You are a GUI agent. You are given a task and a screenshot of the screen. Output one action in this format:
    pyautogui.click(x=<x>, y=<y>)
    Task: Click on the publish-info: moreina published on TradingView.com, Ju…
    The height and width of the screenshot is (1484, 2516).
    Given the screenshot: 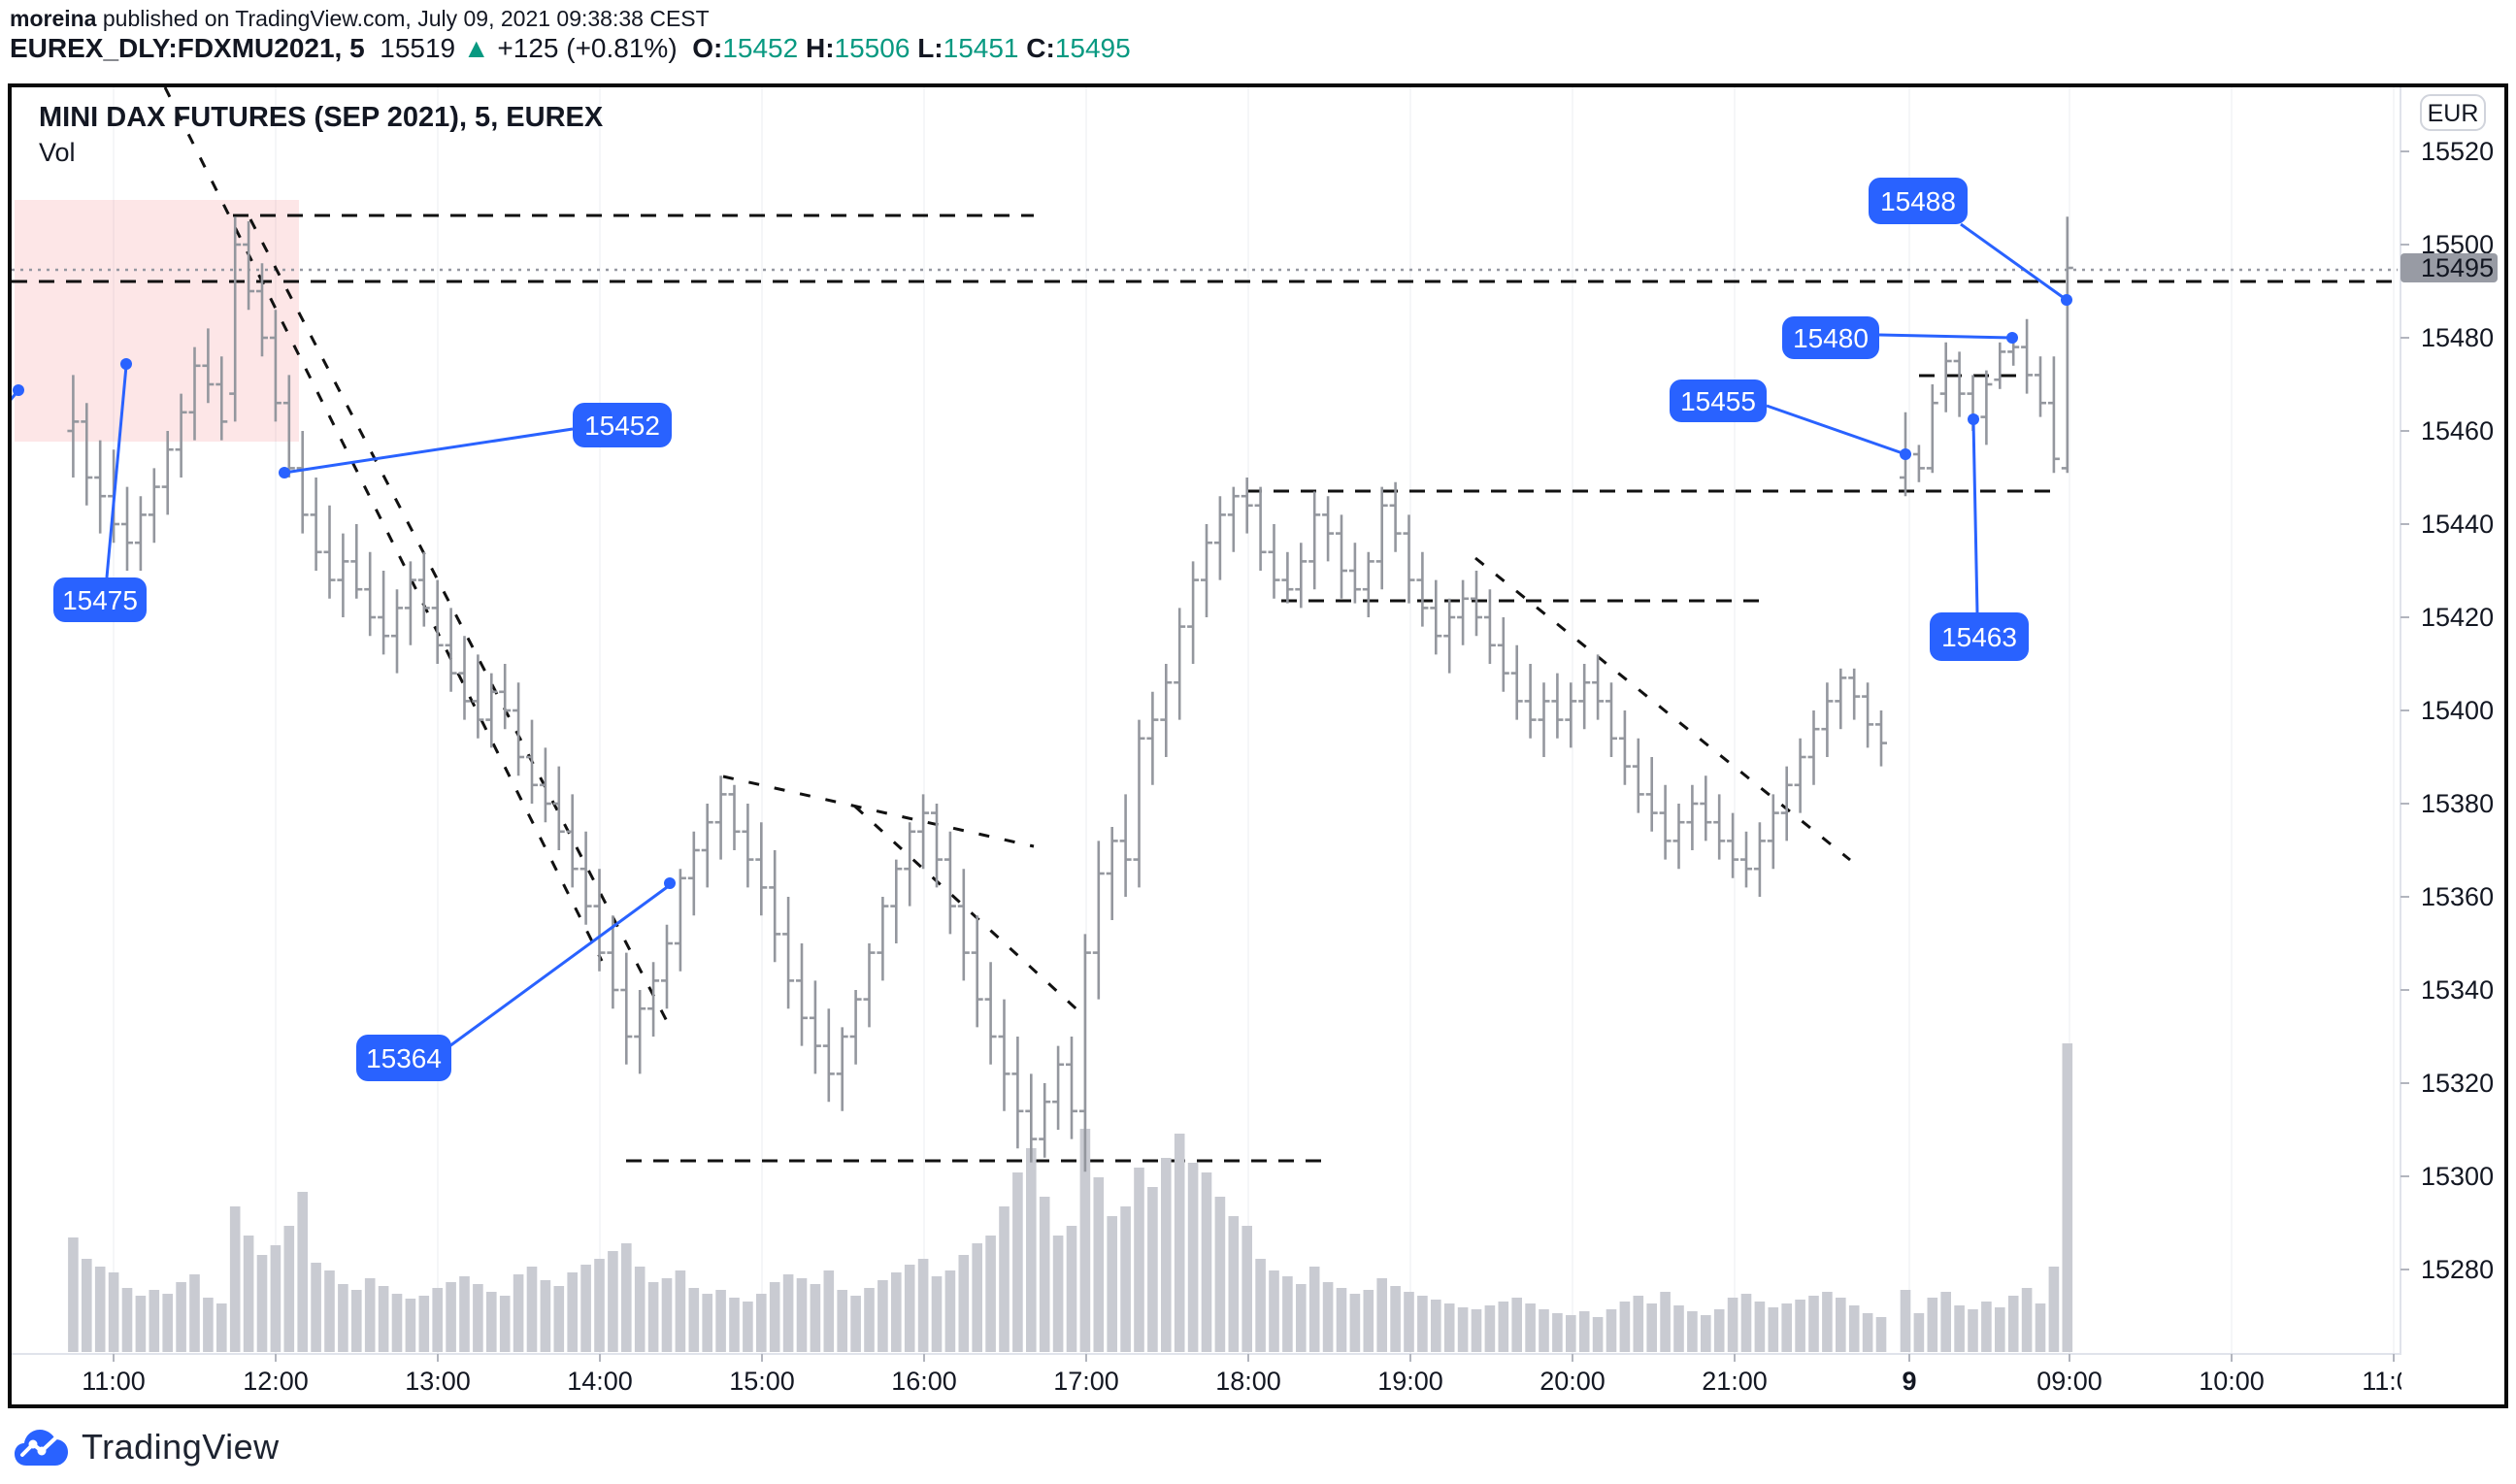 What is the action you would take?
    pyautogui.click(x=360, y=19)
    